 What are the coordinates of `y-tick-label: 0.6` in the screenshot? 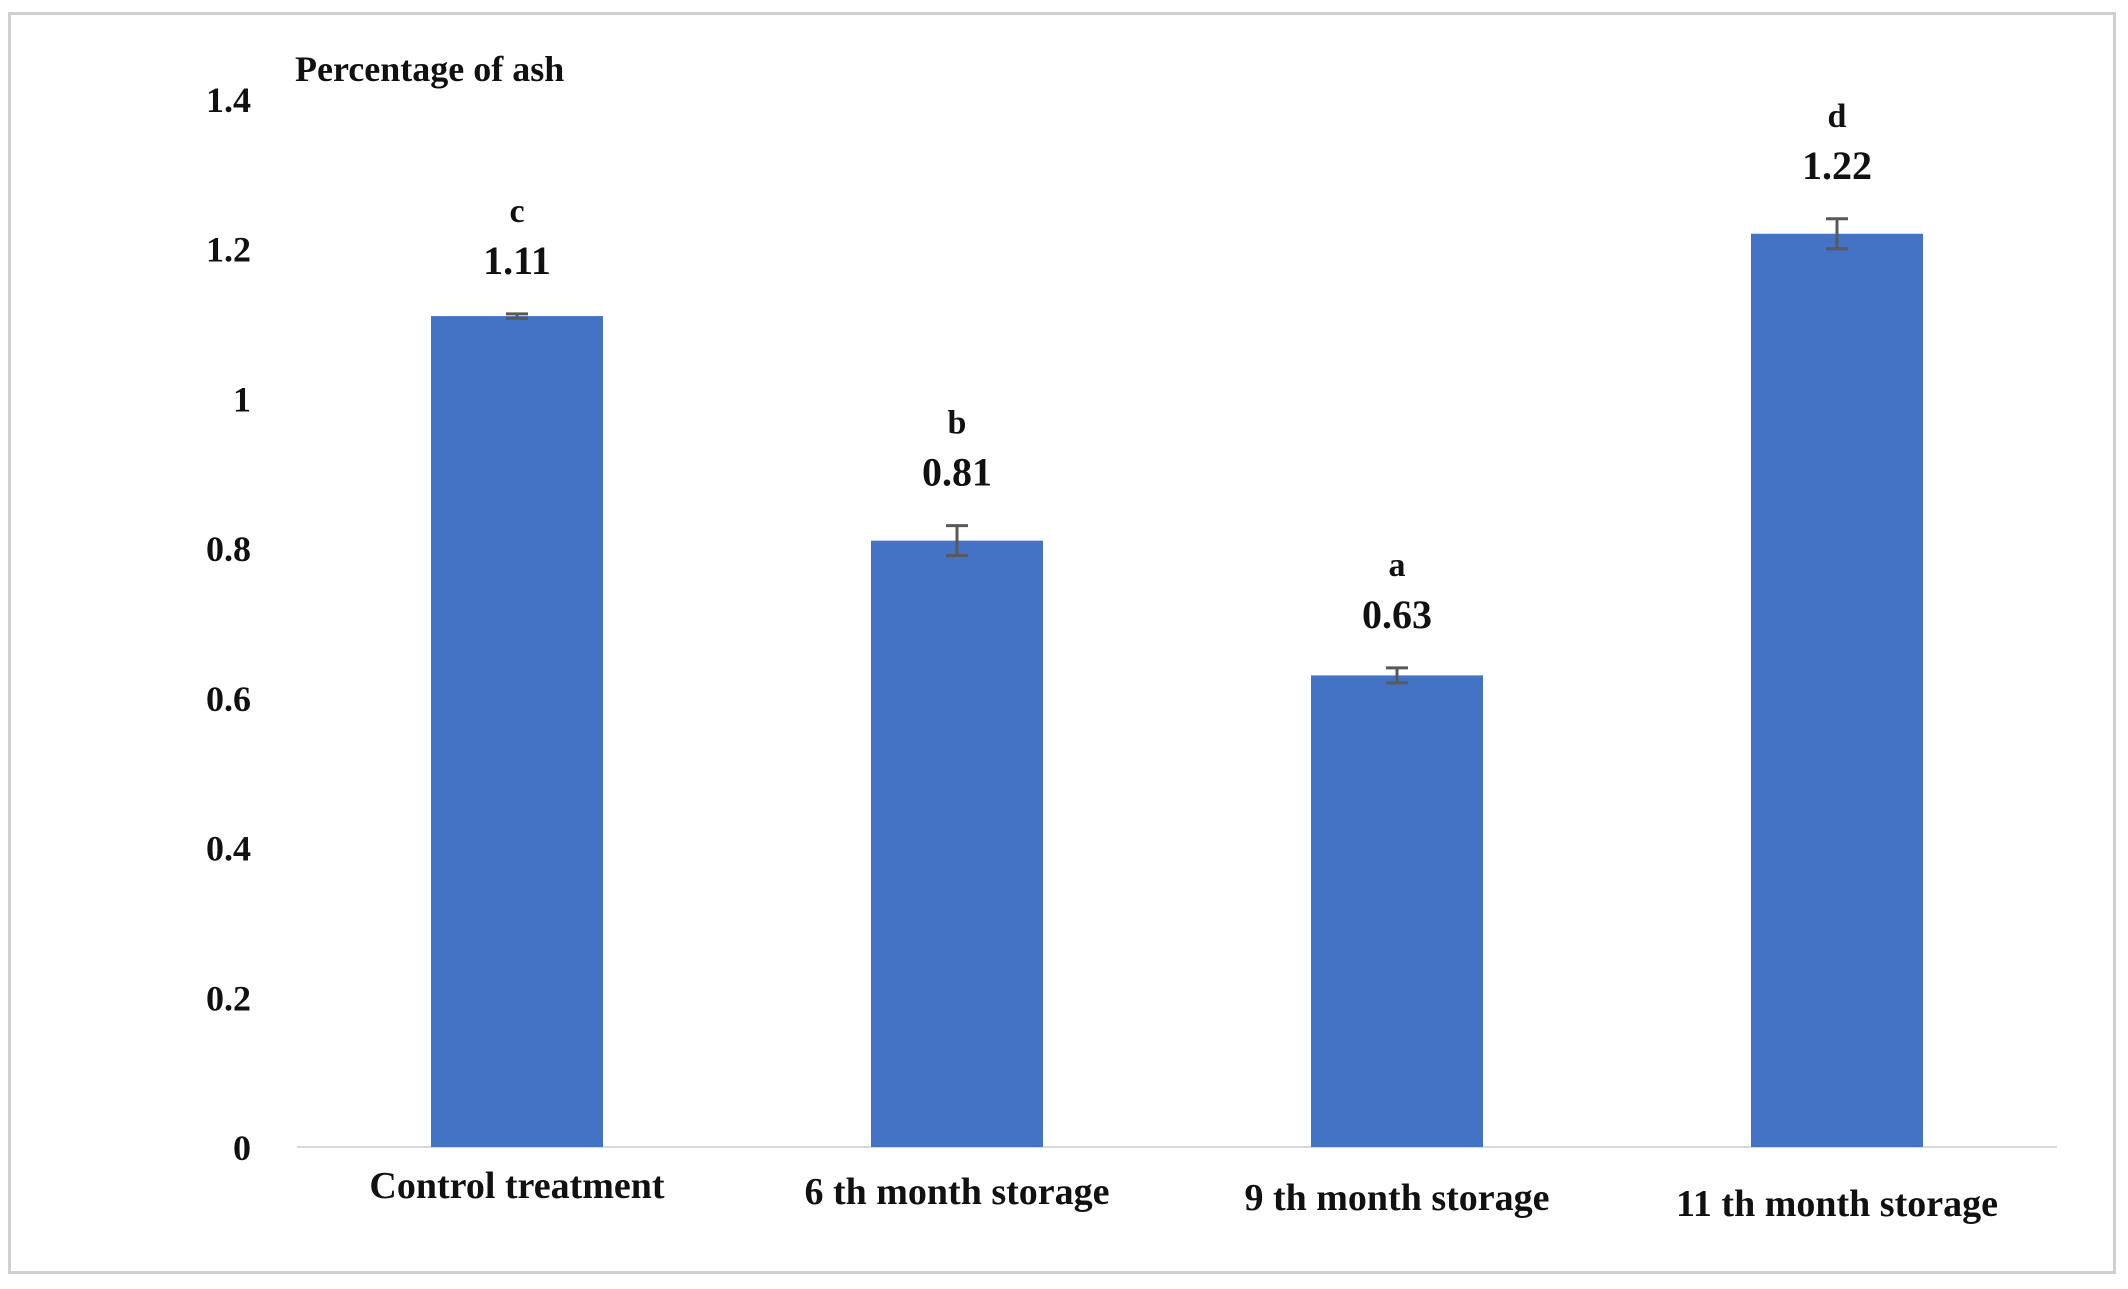 It's located at (228, 699).